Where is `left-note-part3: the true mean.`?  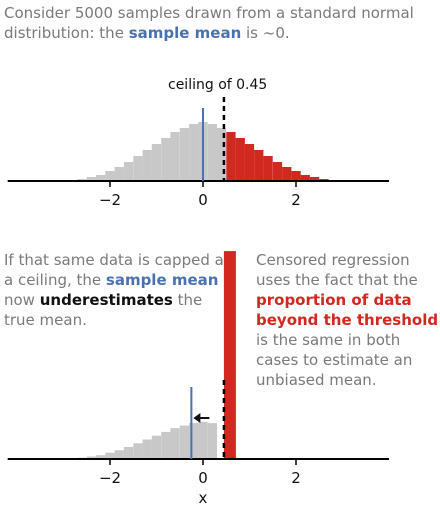 left-note-part3: the true mean. is located at coordinates (103, 310).